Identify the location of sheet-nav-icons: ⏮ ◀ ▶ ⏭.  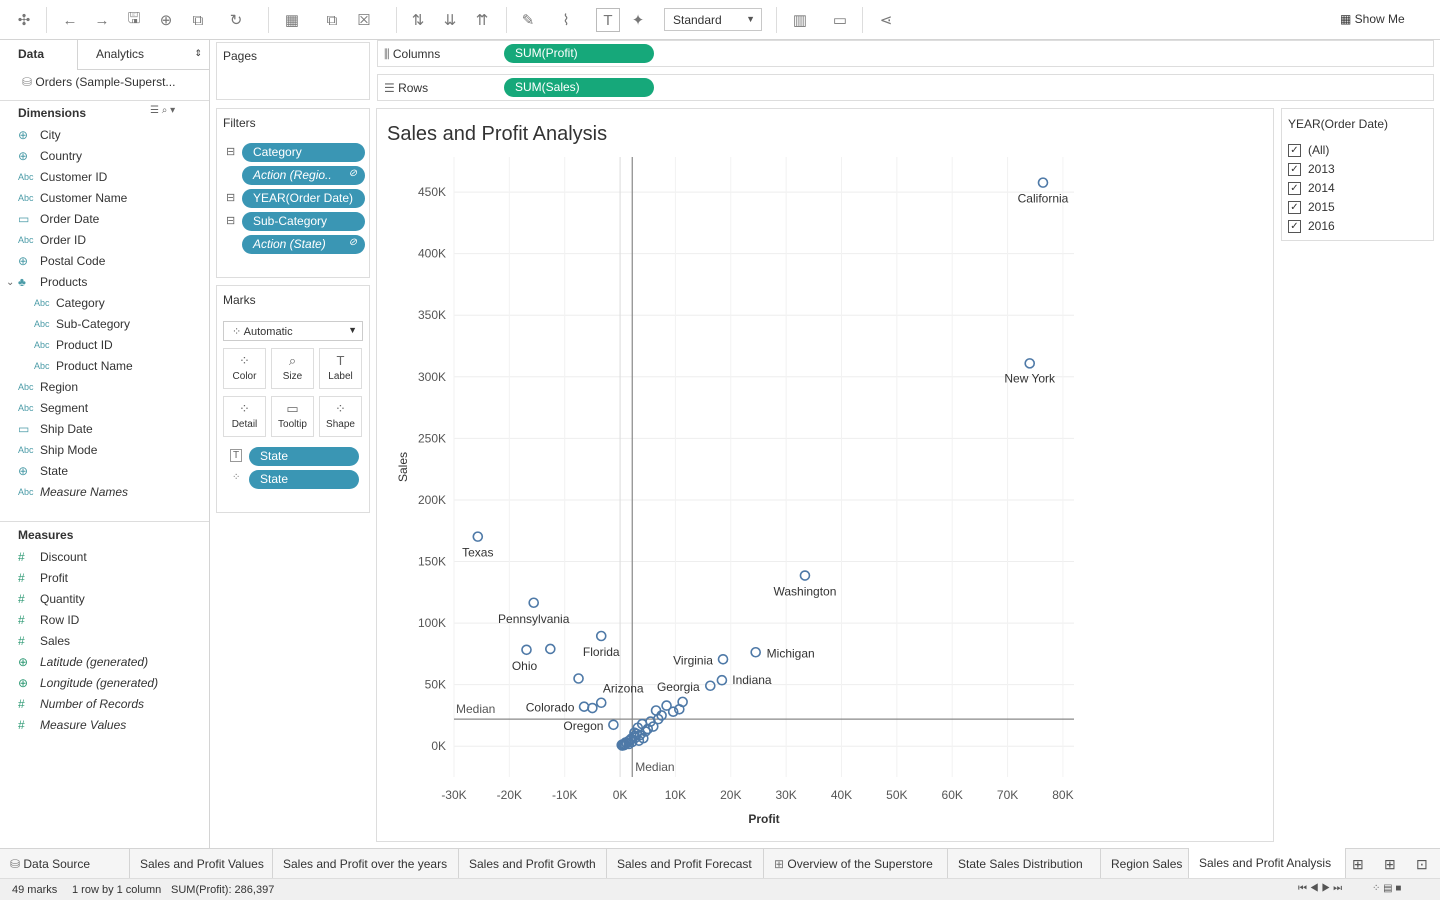
(1320, 888).